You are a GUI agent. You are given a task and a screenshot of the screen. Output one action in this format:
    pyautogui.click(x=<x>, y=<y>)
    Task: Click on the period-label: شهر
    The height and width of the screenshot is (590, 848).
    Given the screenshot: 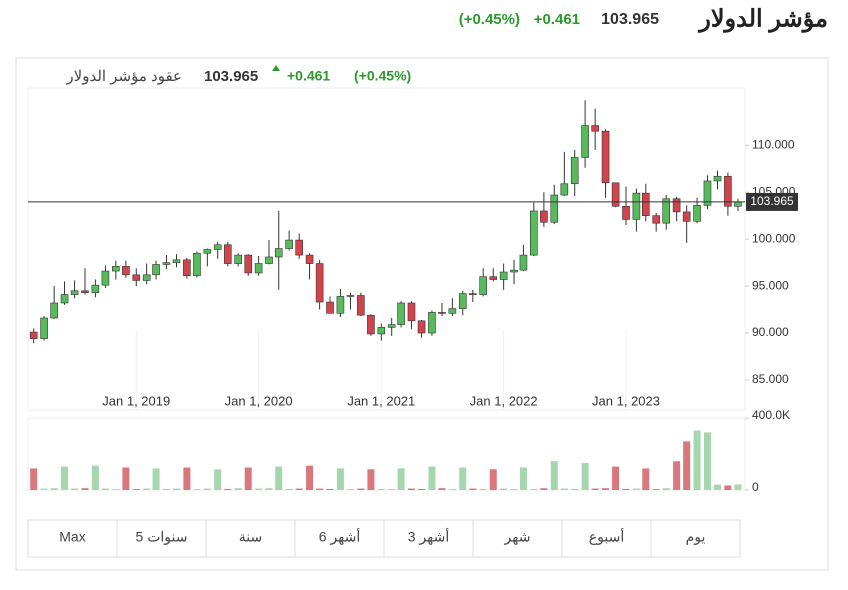 What is the action you would take?
    pyautogui.click(x=517, y=537)
    